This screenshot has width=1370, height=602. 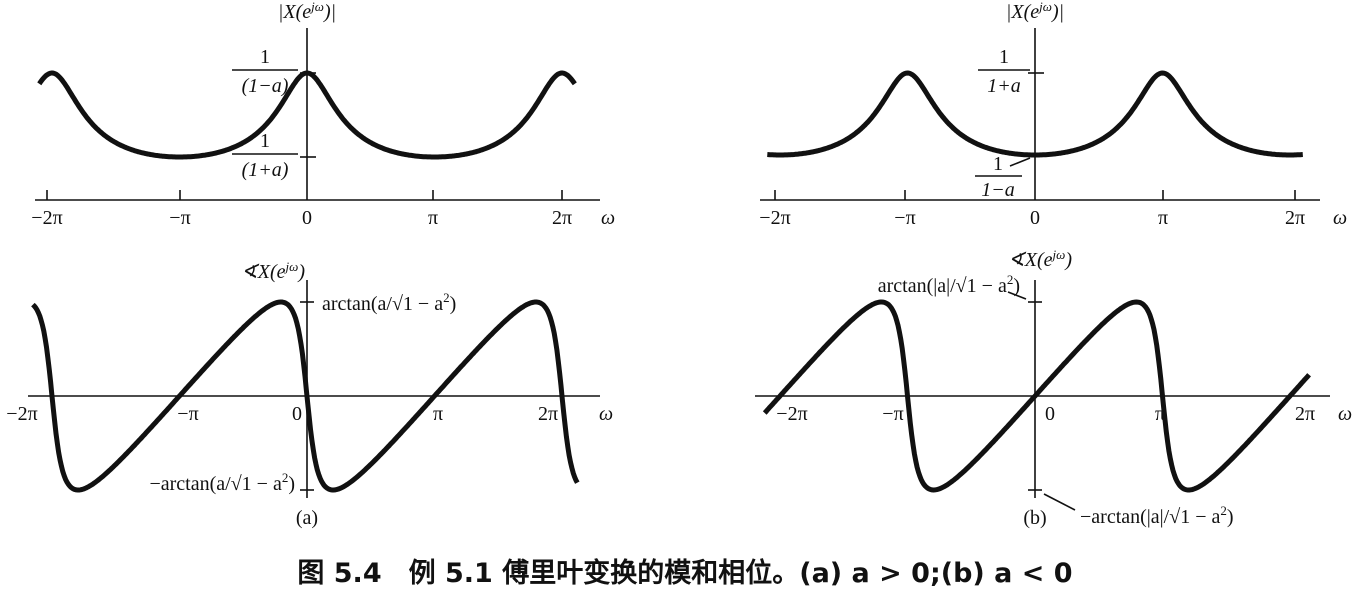 I want to click on level-den: (1+a), so click(x=265, y=170).